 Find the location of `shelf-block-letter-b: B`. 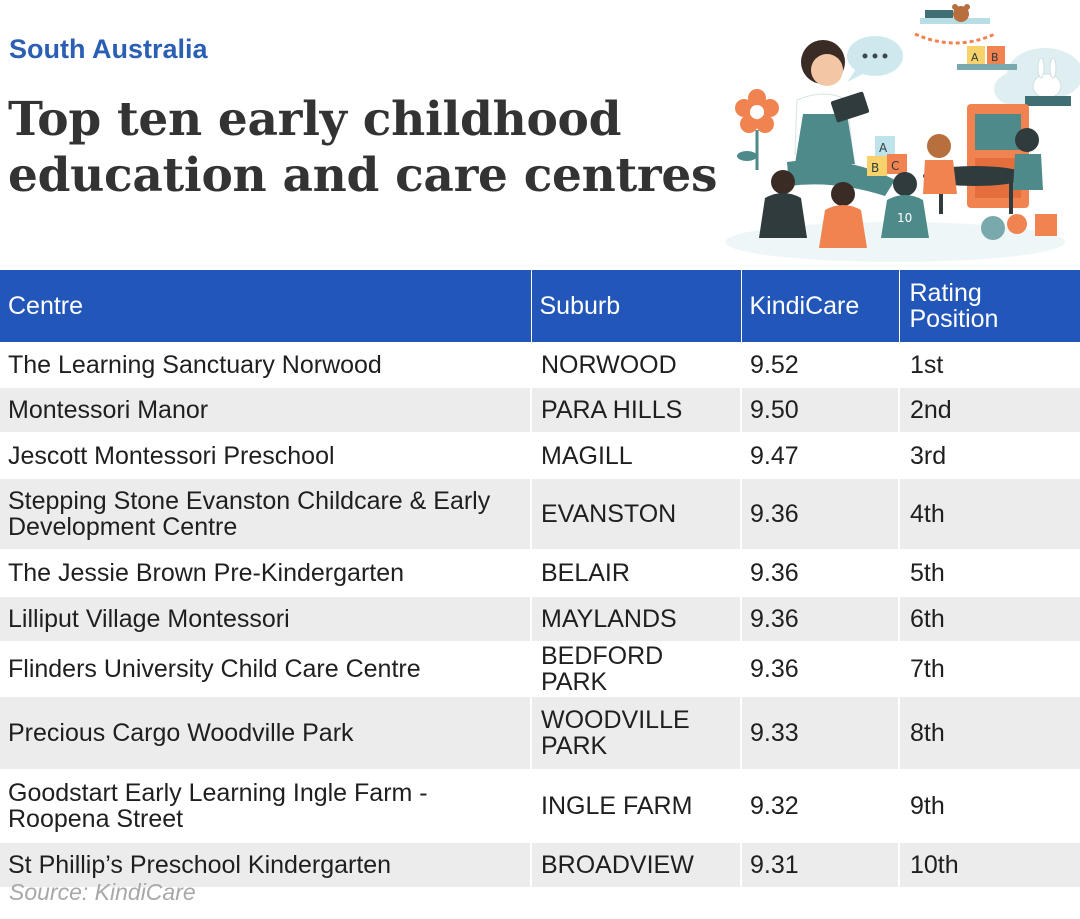

shelf-block-letter-b: B is located at coordinates (995, 57).